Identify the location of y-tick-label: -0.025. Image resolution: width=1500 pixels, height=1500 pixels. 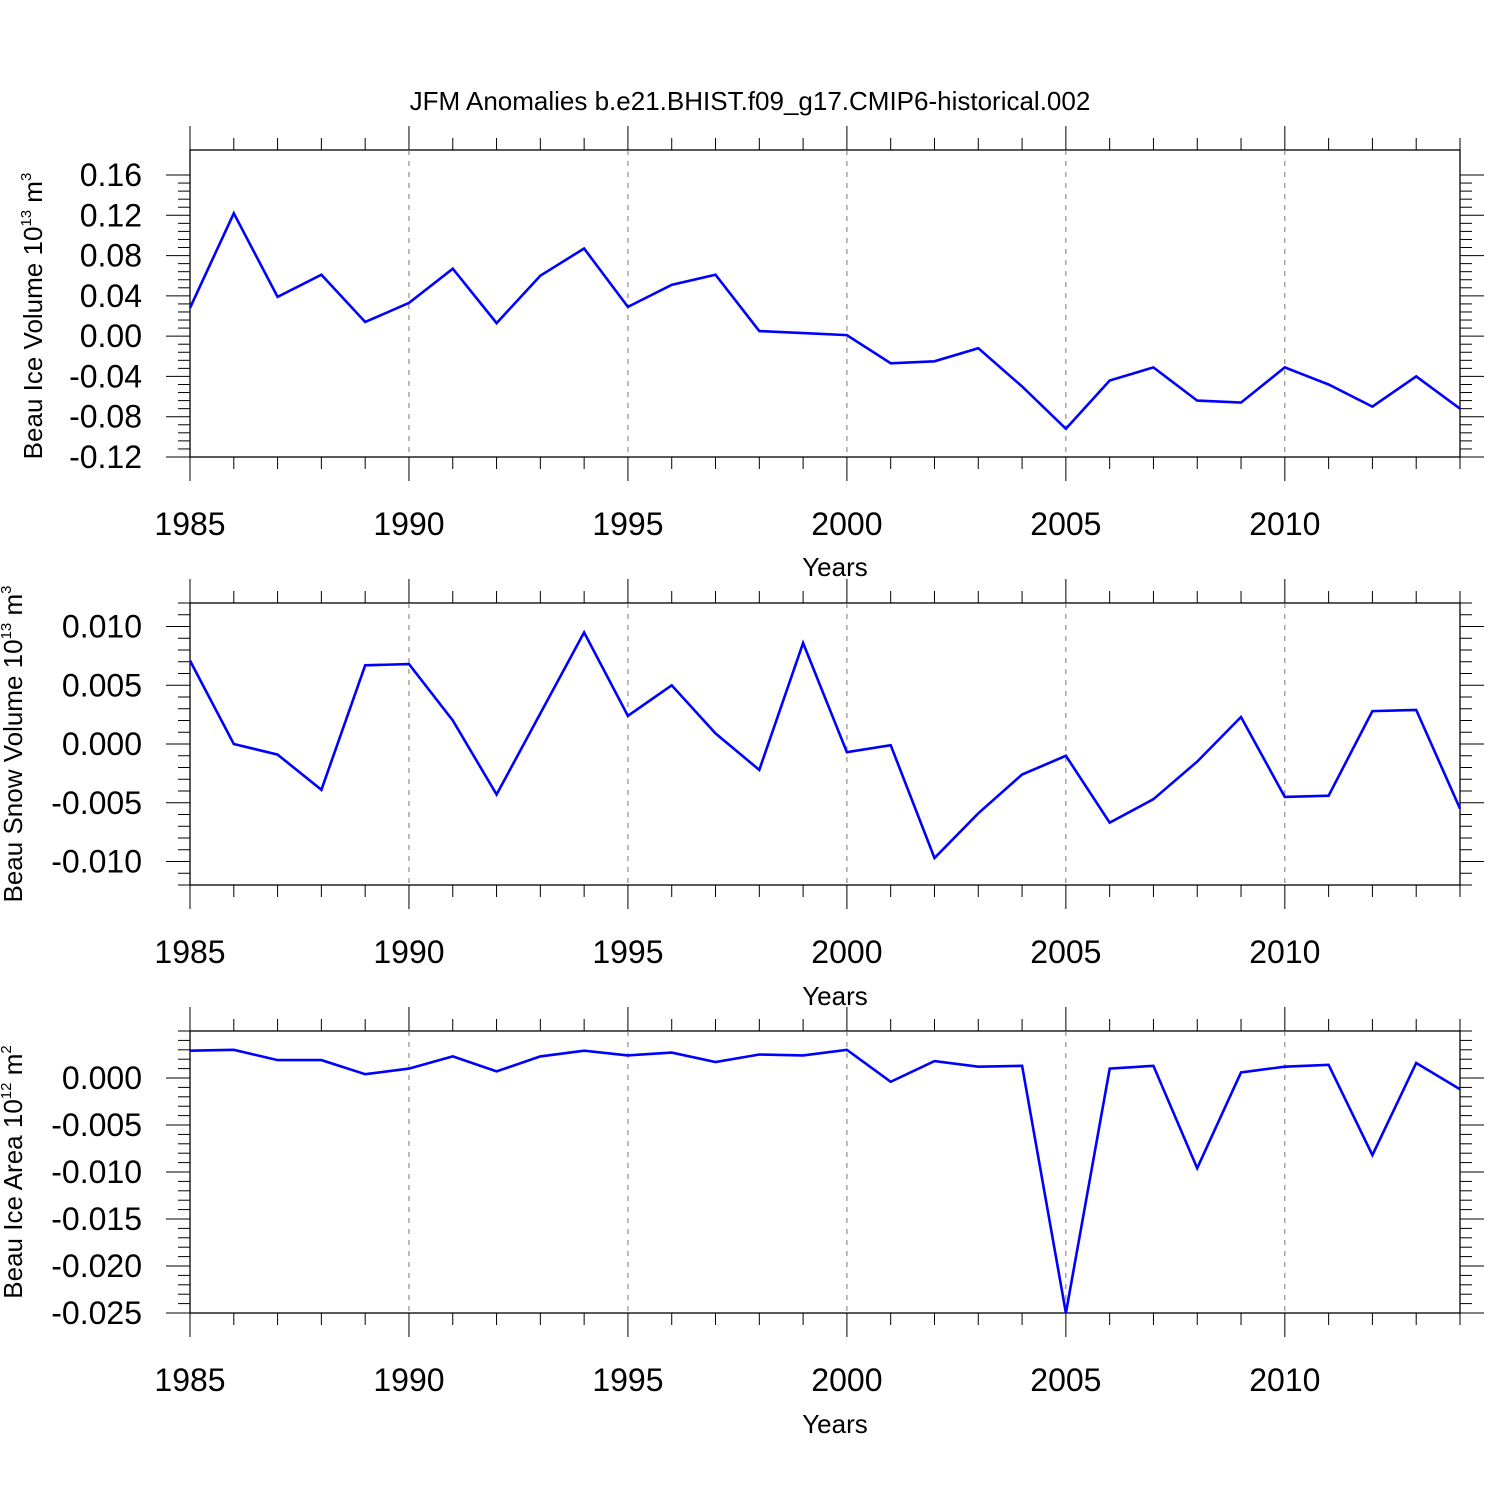
(96, 1313).